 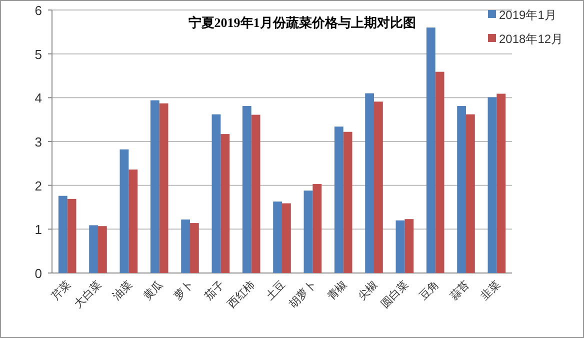 What do you see at coordinates (38, 98) in the screenshot?
I see `y-tick-label: 4` at bounding box center [38, 98].